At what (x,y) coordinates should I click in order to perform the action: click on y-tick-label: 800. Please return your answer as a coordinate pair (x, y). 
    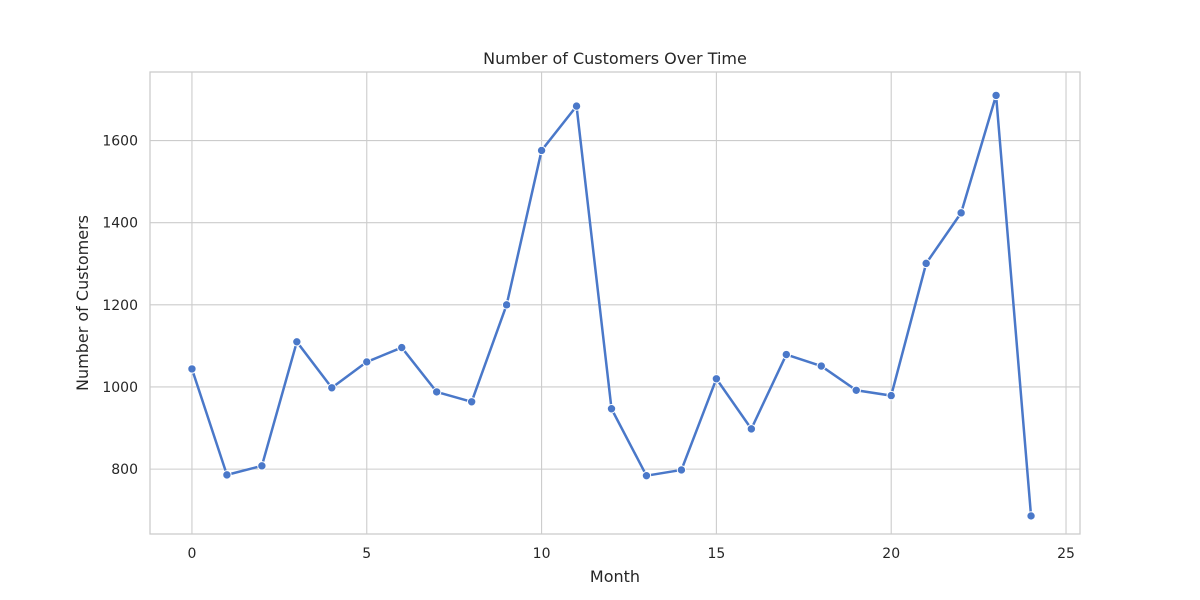
    Looking at the image, I should click on (124, 470).